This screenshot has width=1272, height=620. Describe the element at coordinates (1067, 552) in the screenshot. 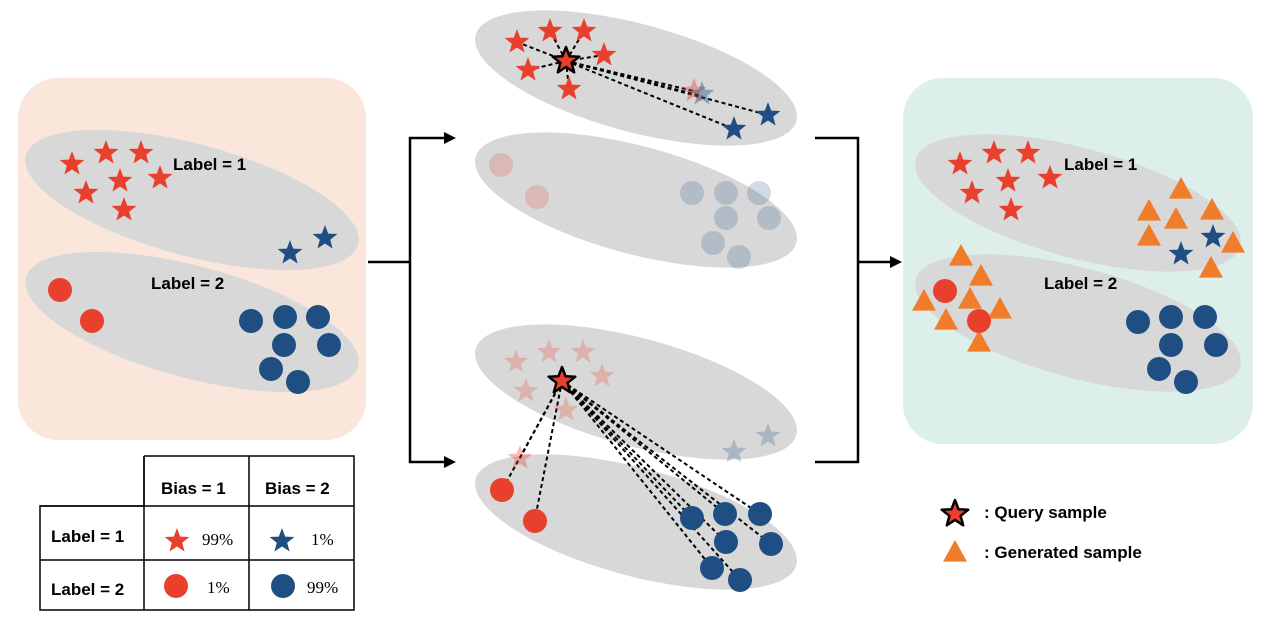

I see `legend-generated-label: Generated sample` at that location.